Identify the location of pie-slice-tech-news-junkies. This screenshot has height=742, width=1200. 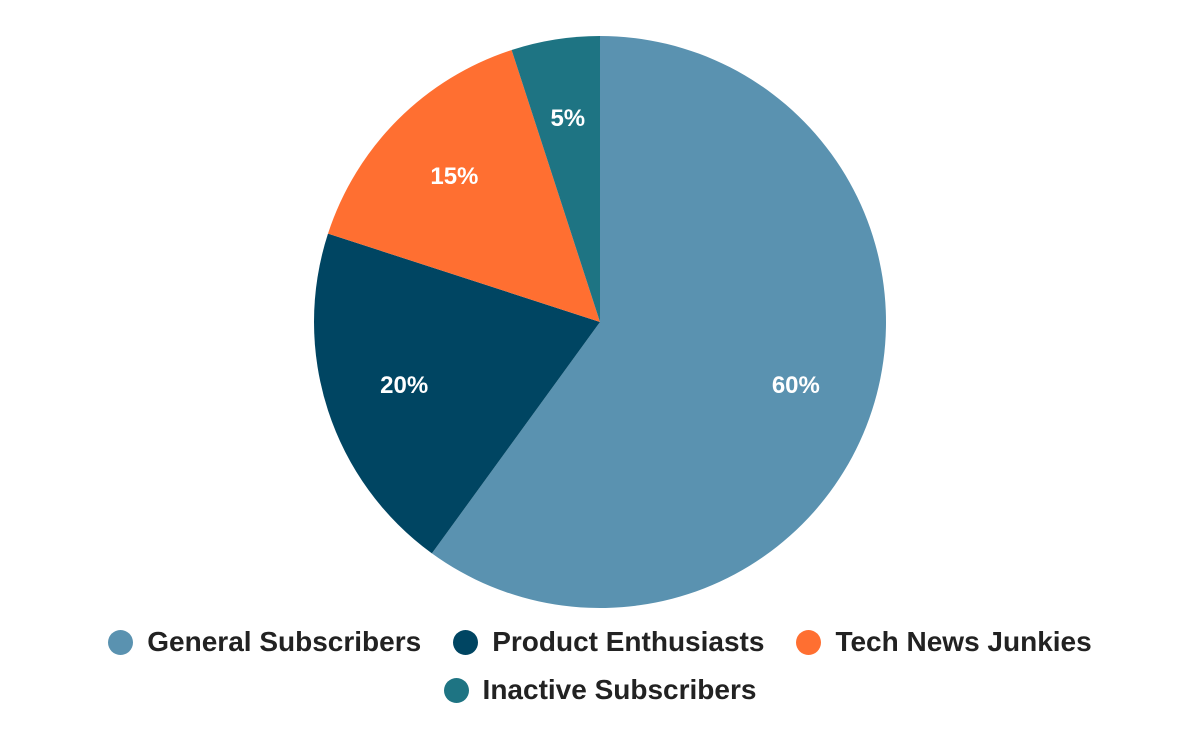
(463, 186).